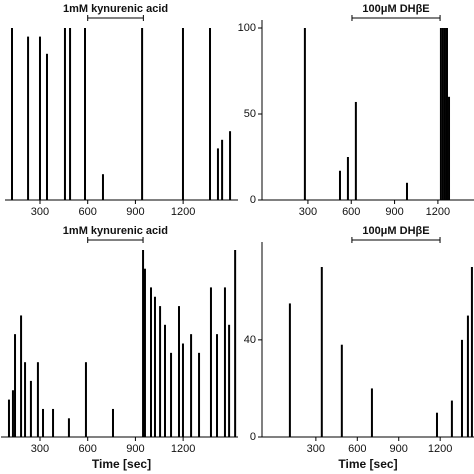  Describe the element at coordinates (250, 114) in the screenshot. I see `y-tick-label: 50` at that location.